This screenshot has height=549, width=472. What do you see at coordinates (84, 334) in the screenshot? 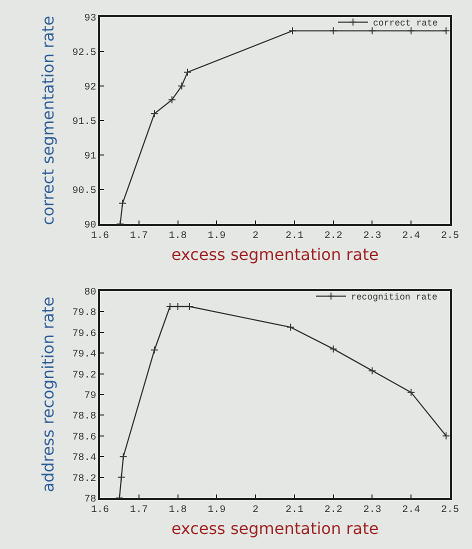
I see `y-tick-label: 79.6` at bounding box center [84, 334].